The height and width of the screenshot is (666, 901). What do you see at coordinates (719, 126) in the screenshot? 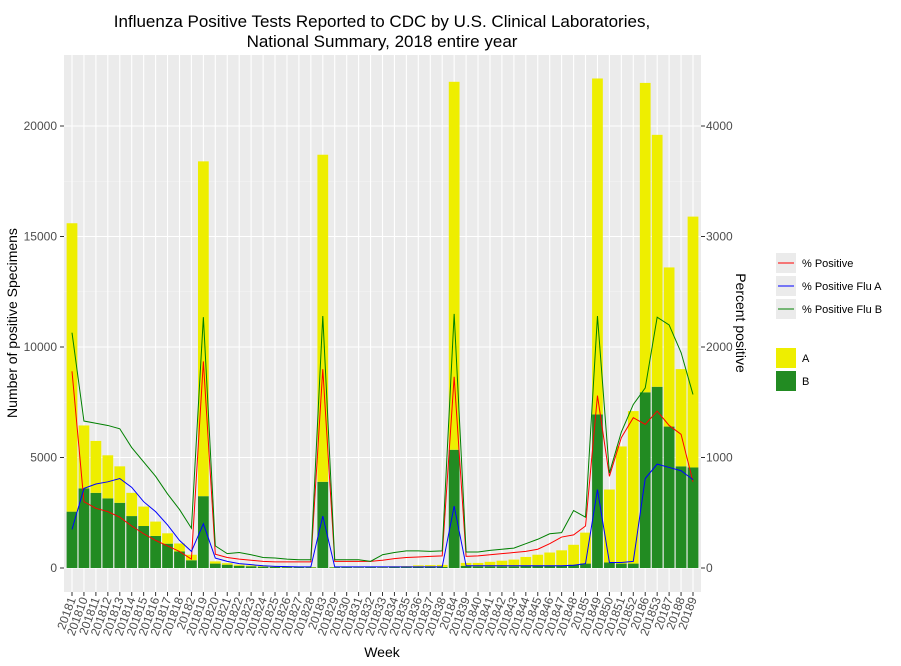
I see `y-right-tick-label: 4000` at bounding box center [719, 126].